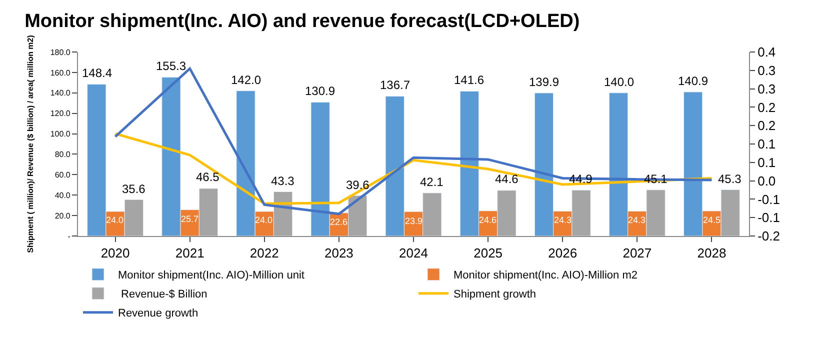 The height and width of the screenshot is (339, 819). Describe the element at coordinates (507, 179) in the screenshot. I see `data-label: 44.6` at that location.